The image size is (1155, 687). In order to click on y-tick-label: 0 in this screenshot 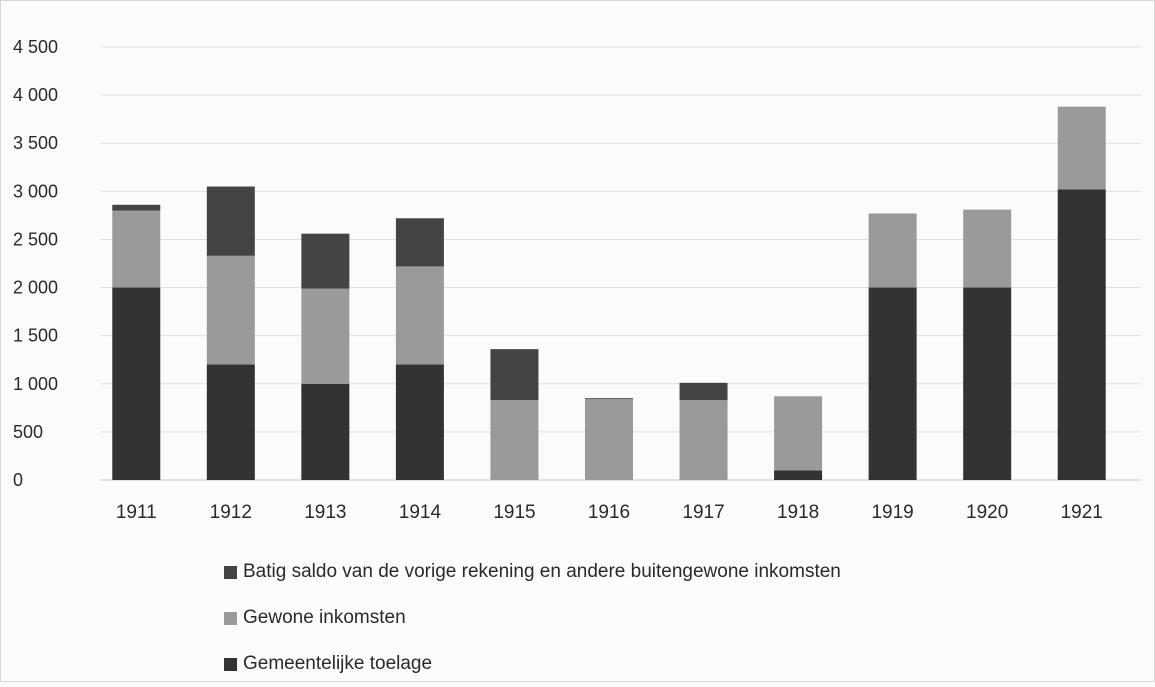, I will do `click(18, 480)`.